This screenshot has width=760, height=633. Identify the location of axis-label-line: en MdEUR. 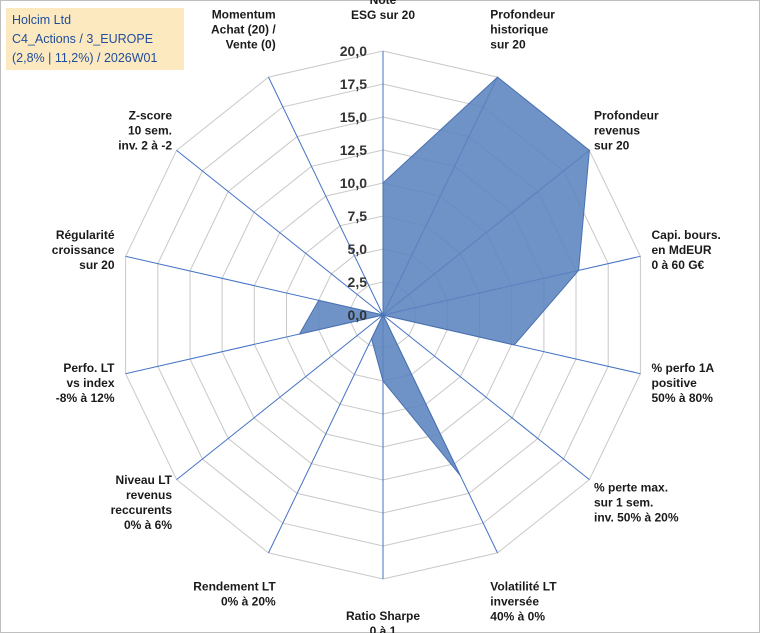
(682, 250).